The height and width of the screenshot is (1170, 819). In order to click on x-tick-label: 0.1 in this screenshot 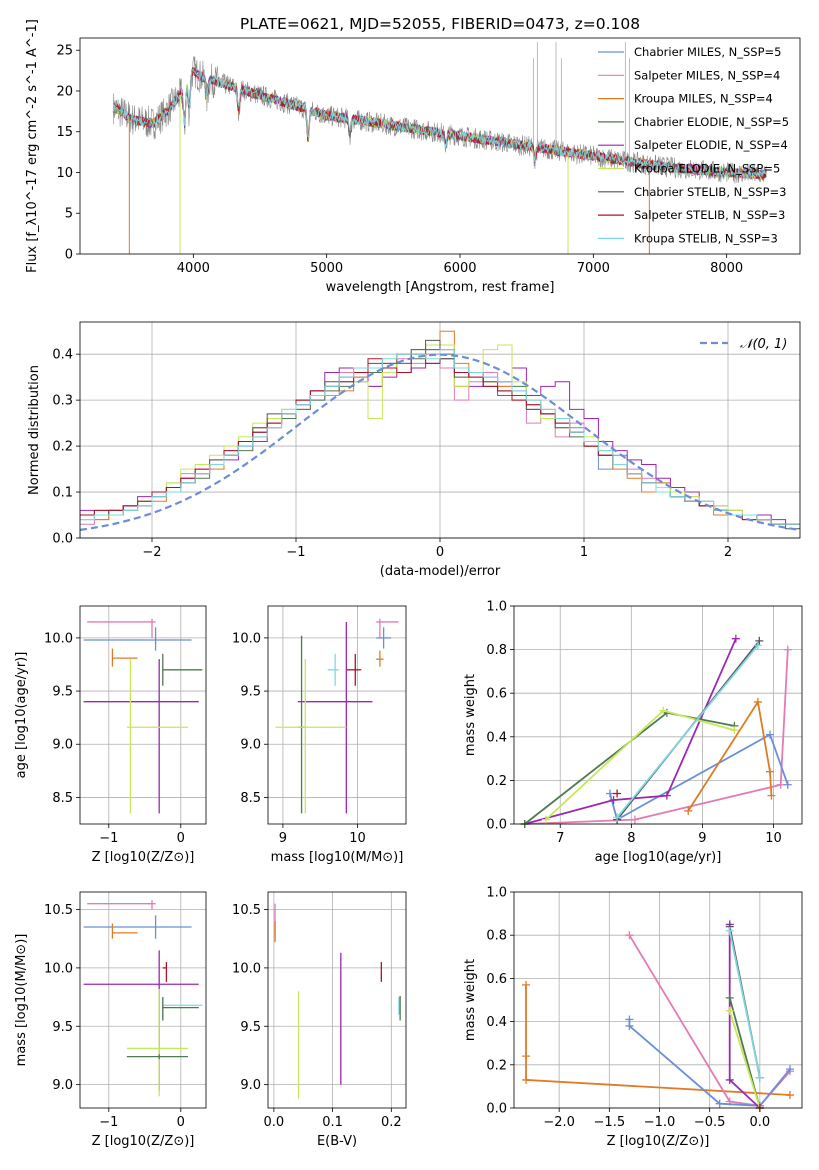, I will do `click(332, 1122)`.